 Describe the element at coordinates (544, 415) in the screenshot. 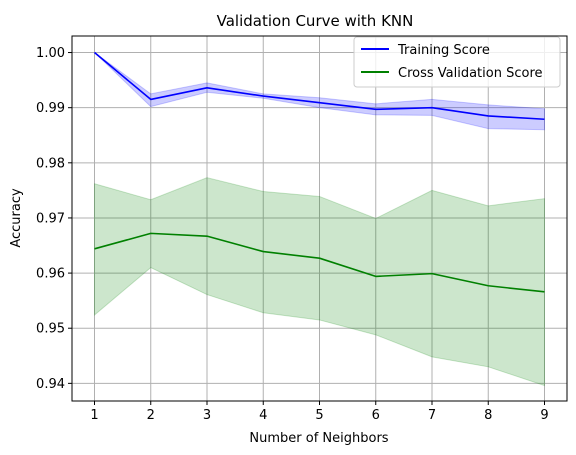

I see `x-tick-label: 9` at that location.